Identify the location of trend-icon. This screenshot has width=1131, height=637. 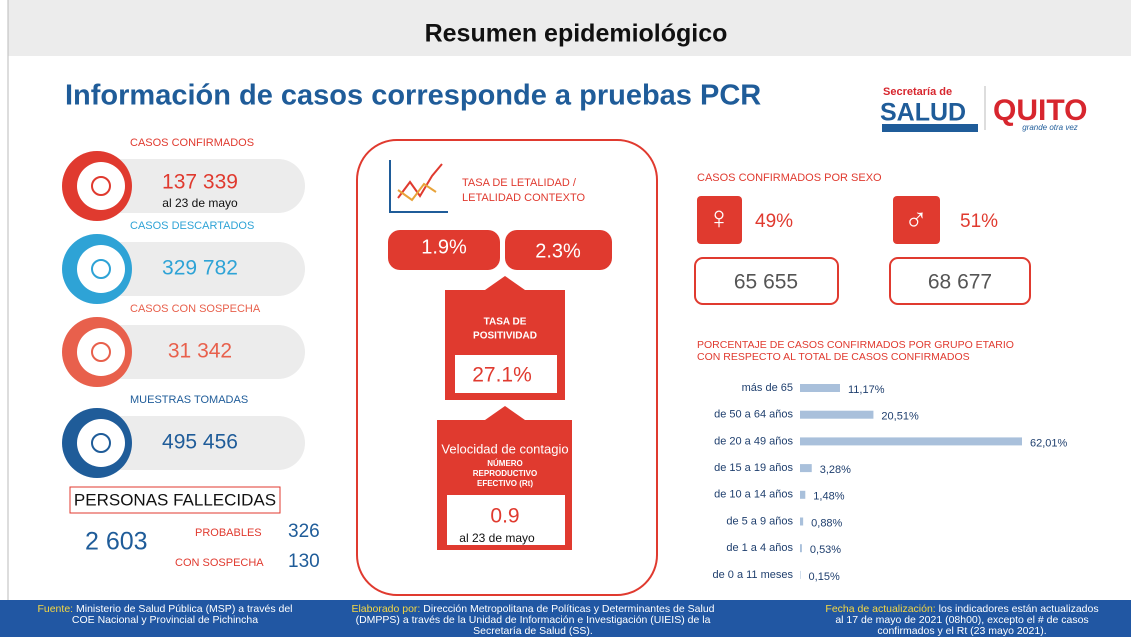
(418, 186).